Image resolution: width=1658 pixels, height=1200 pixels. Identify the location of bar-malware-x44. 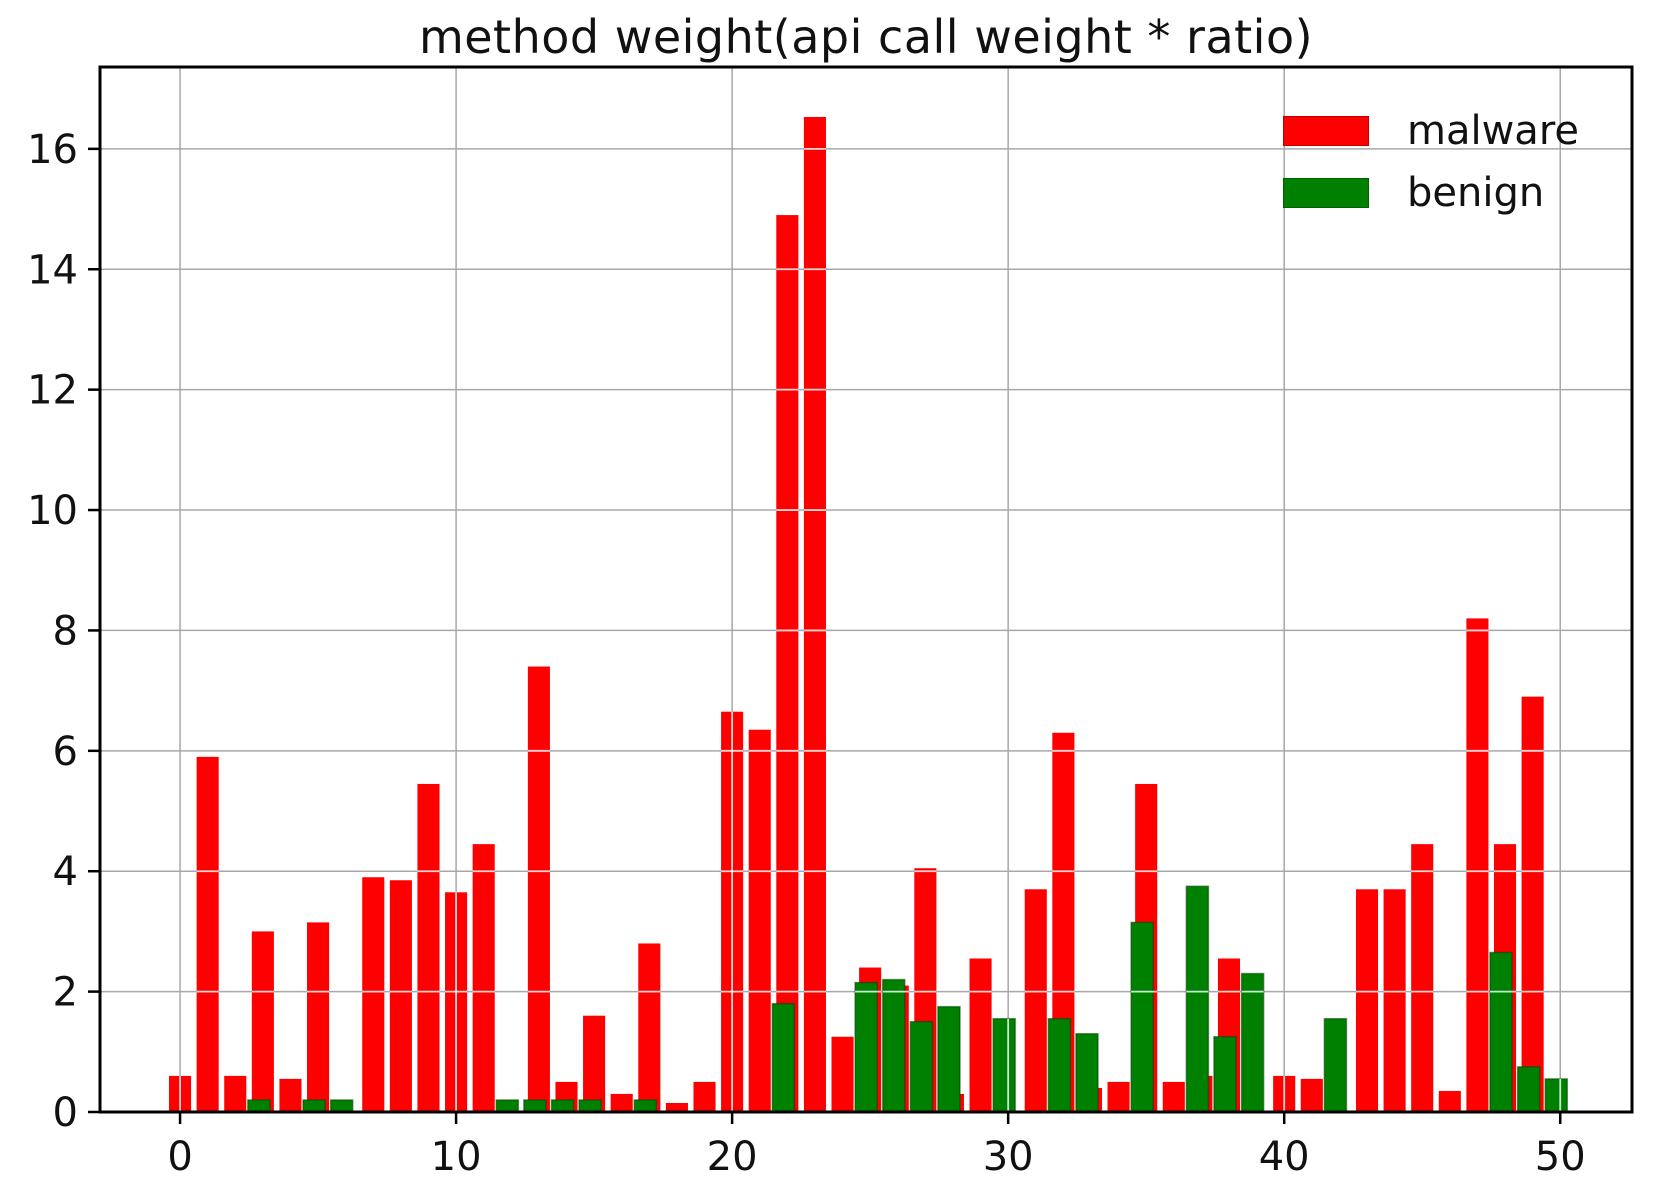
(1394, 1000).